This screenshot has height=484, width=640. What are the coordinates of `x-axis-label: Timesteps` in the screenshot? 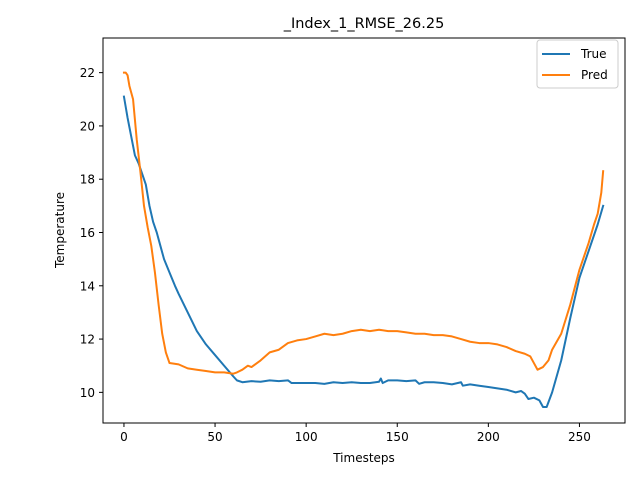 It's located at (363, 458).